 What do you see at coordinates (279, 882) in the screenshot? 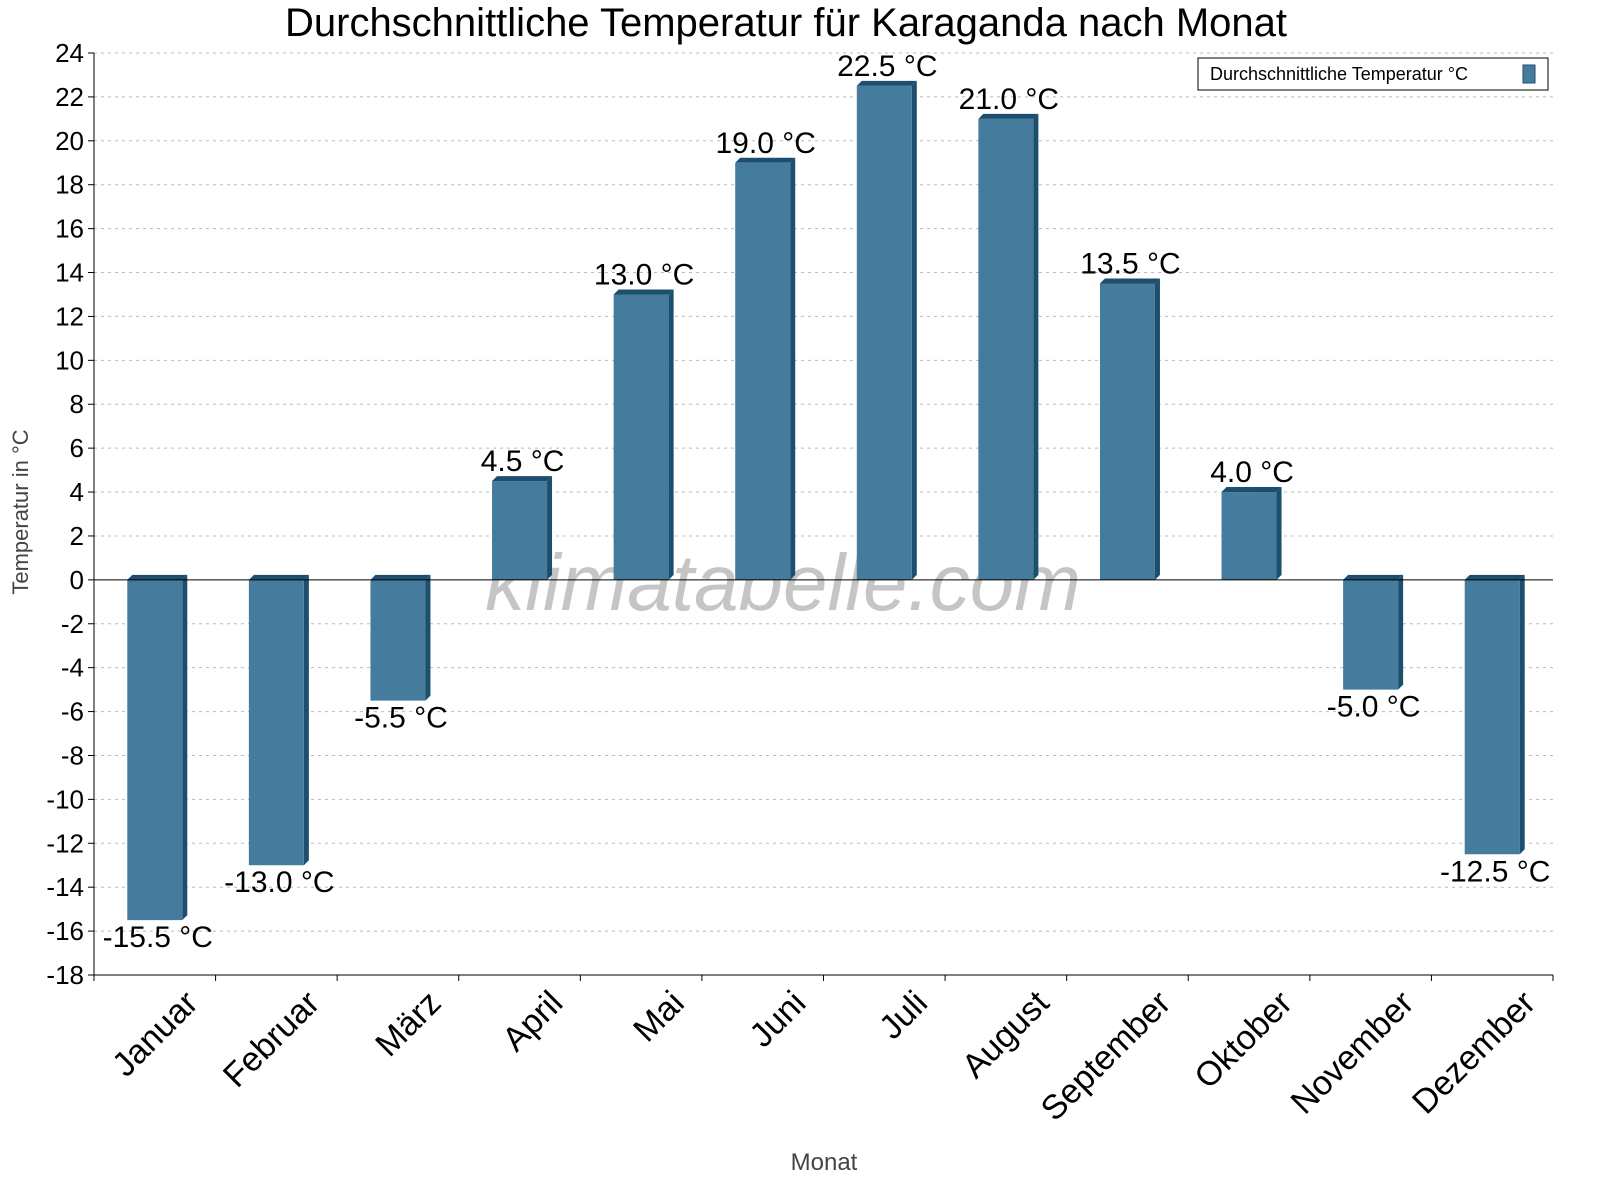
I see `data-label: -13.0 °C` at bounding box center [279, 882].